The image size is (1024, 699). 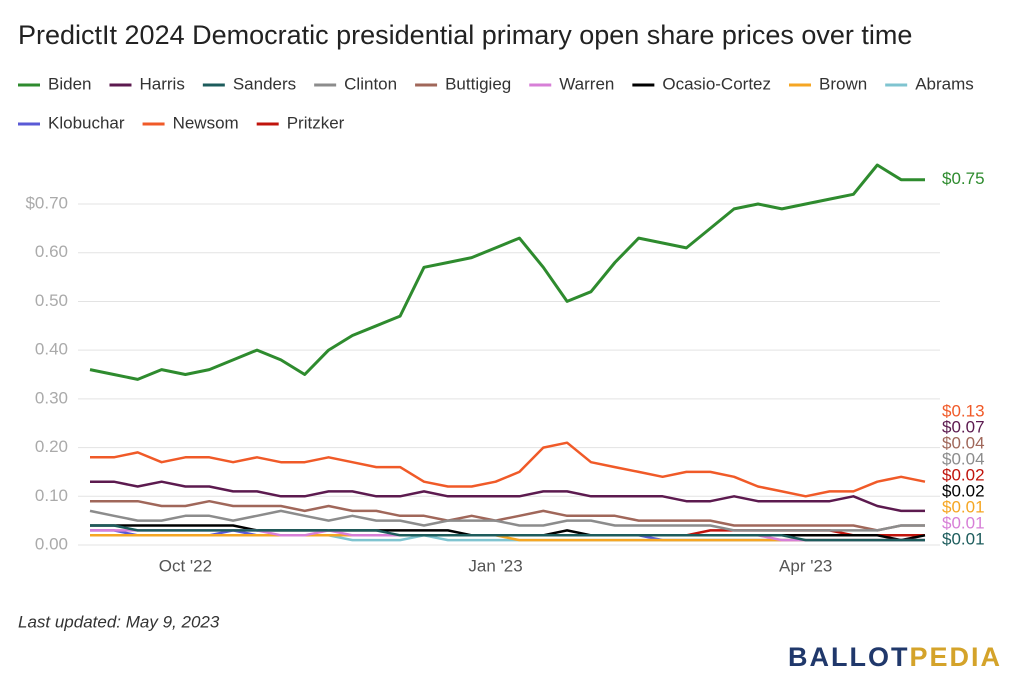 What do you see at coordinates (805, 565) in the screenshot?
I see `x-tick-label: Apr '23` at bounding box center [805, 565].